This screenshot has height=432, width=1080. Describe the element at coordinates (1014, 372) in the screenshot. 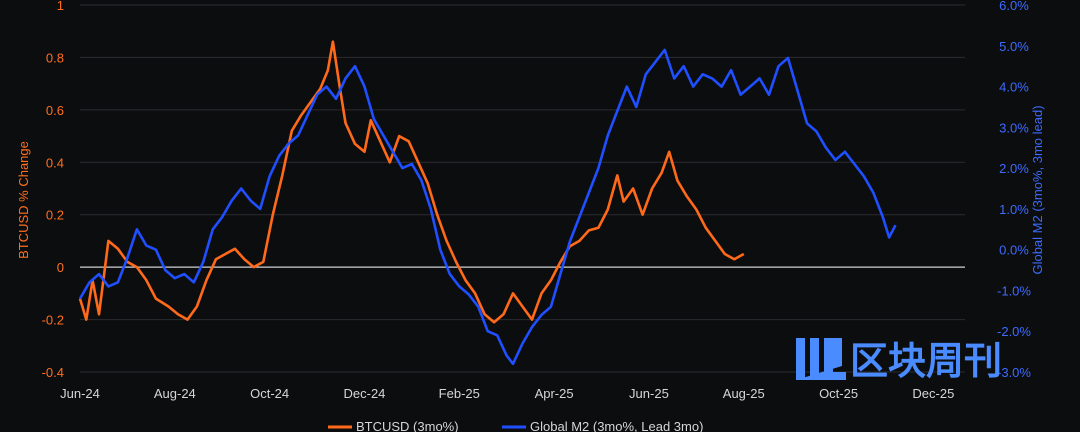

I see `right-tick-label: -3.0%` at that location.